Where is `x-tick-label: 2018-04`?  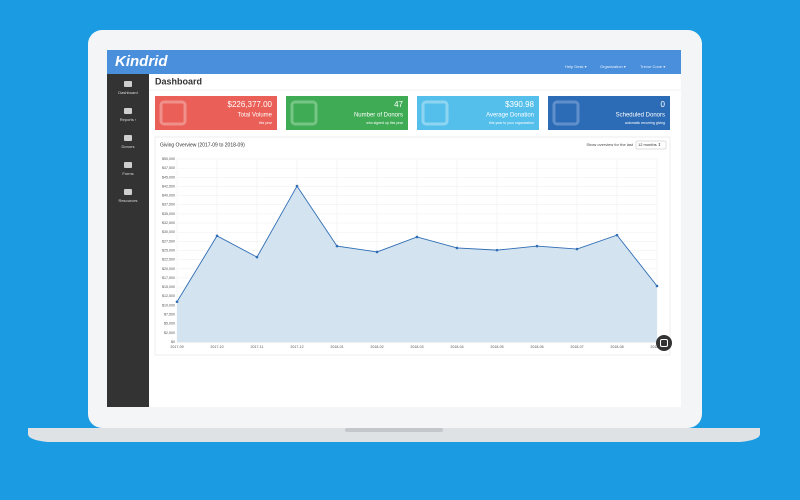
x-tick-label: 2018-04 is located at coordinates (456, 347).